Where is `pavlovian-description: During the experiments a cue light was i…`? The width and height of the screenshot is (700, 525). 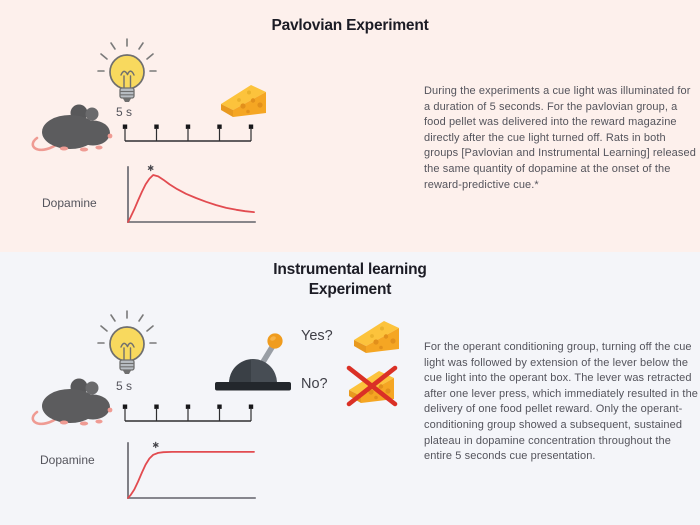
pavlovian-description: During the experiments a cue light was i… is located at coordinates (560, 138).